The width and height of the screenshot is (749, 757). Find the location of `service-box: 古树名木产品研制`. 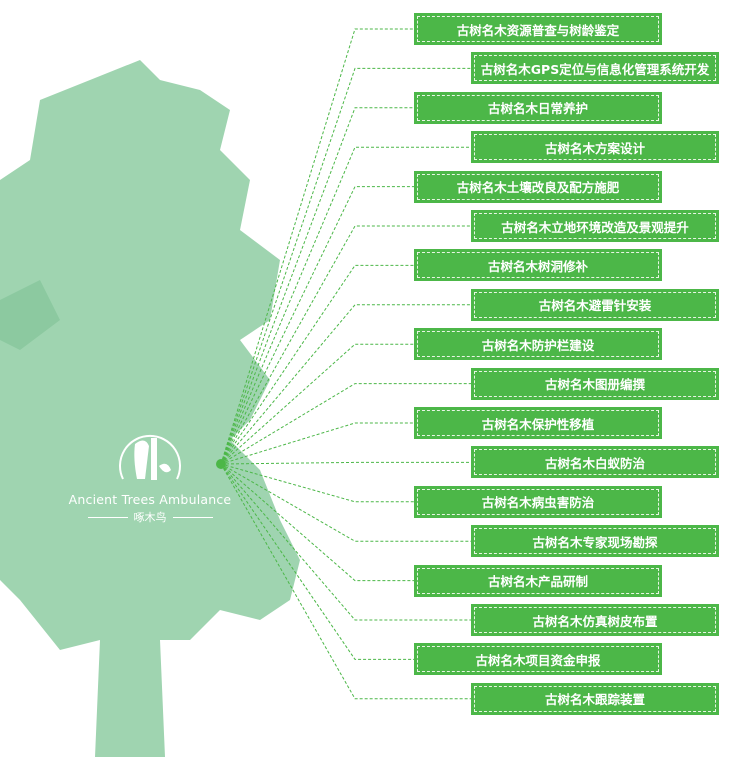

service-box: 古树名木产品研制 is located at coordinates (538, 580).